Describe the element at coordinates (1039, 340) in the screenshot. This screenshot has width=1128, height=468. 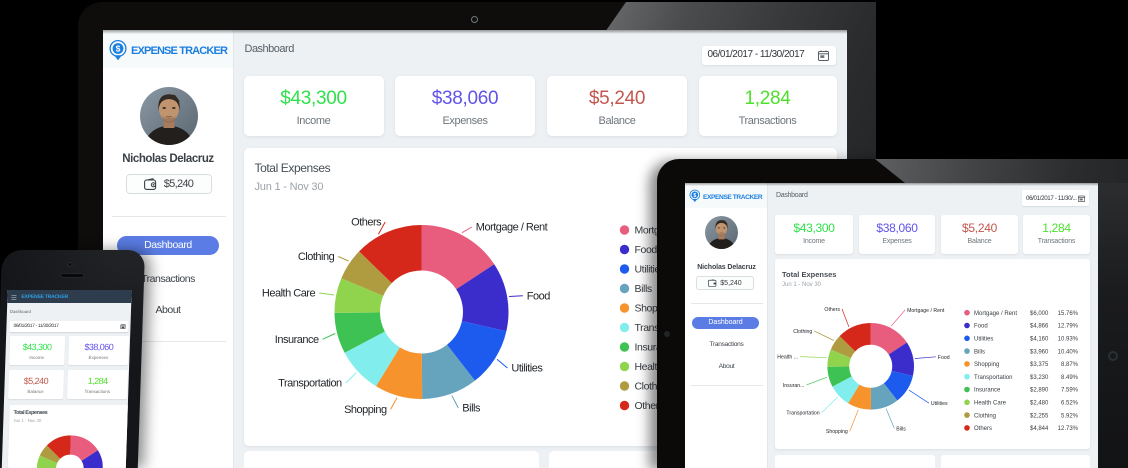
I see `svg-text: $4,160` at that location.